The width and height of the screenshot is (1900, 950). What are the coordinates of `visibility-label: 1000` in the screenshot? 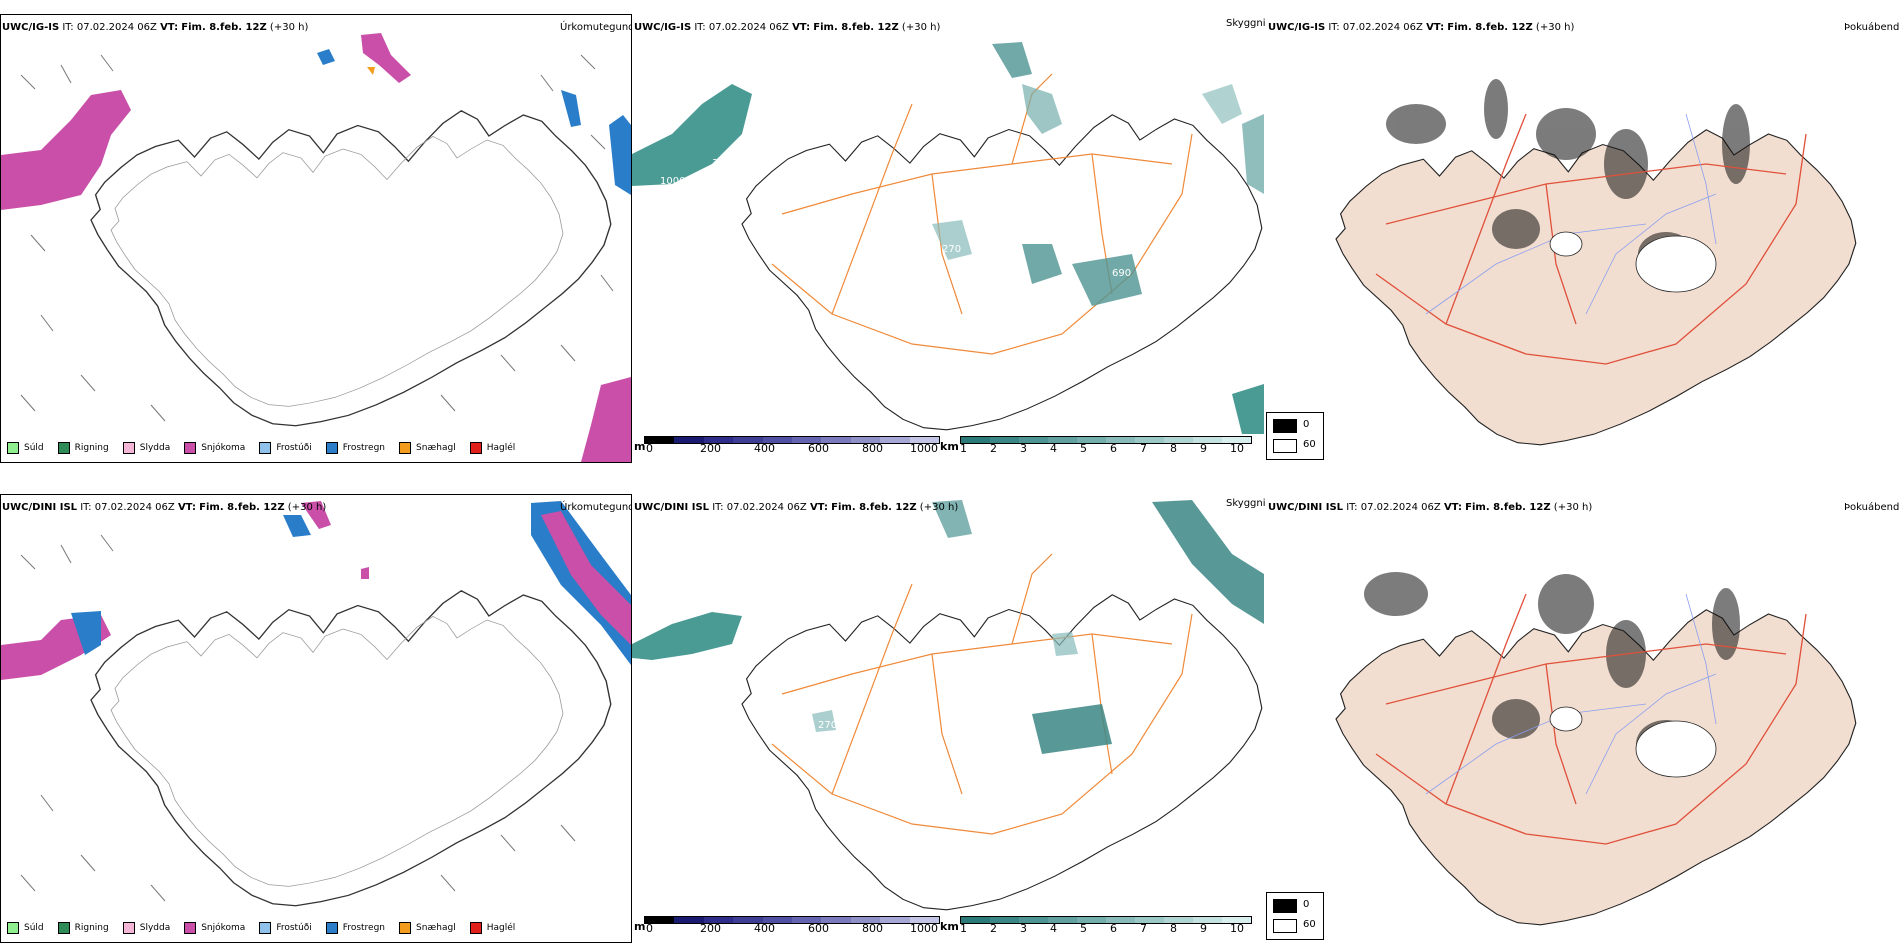 It's located at (672, 181).